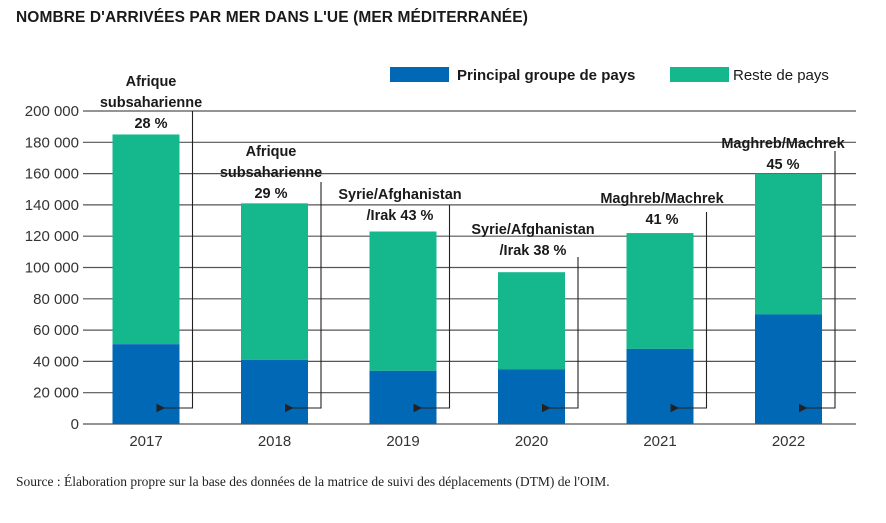 This screenshot has width=886, height=523. Describe the element at coordinates (400, 216) in the screenshot. I see `annotation-label: /Irak 43 %` at that location.